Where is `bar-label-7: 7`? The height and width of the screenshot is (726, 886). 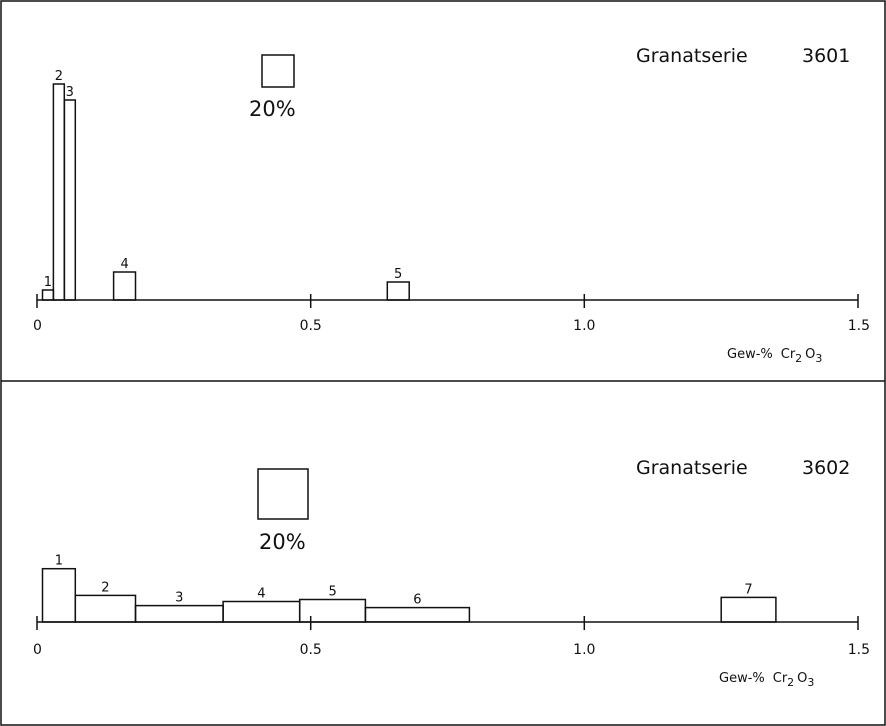
bar-label-7: 7 is located at coordinates (748, 589).